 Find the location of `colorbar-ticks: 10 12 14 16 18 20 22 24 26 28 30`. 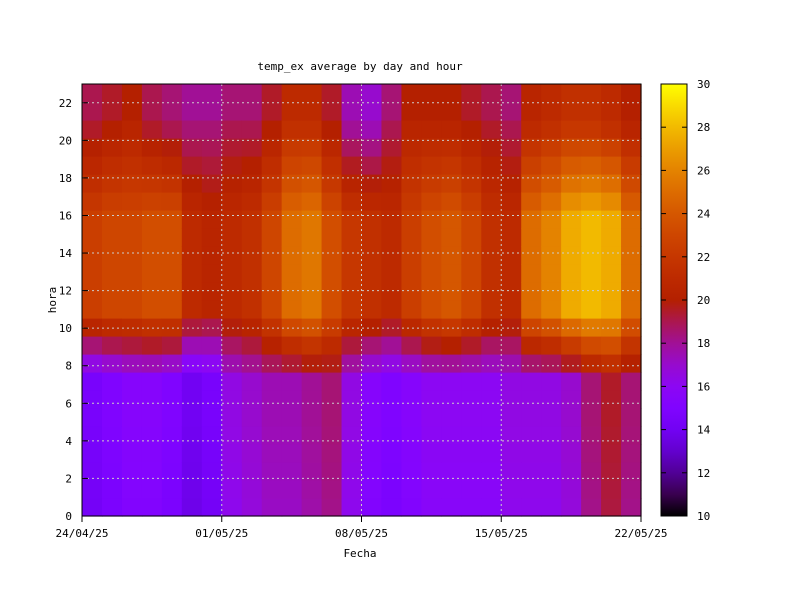

colorbar-ticks: 10 12 14 16 18 20 22 24 26 28 30 is located at coordinates (686, 300).